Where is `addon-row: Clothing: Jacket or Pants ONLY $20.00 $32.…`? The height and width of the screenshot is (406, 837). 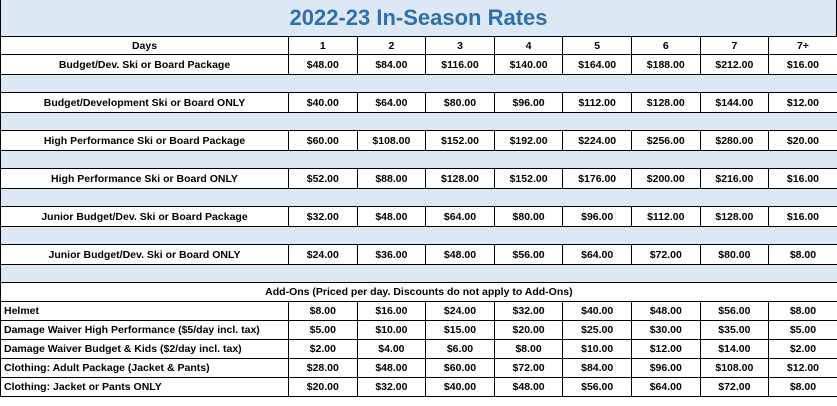 addon-row: Clothing: Jacket or Pants ONLY $20.00 $32.… is located at coordinates (418, 387).